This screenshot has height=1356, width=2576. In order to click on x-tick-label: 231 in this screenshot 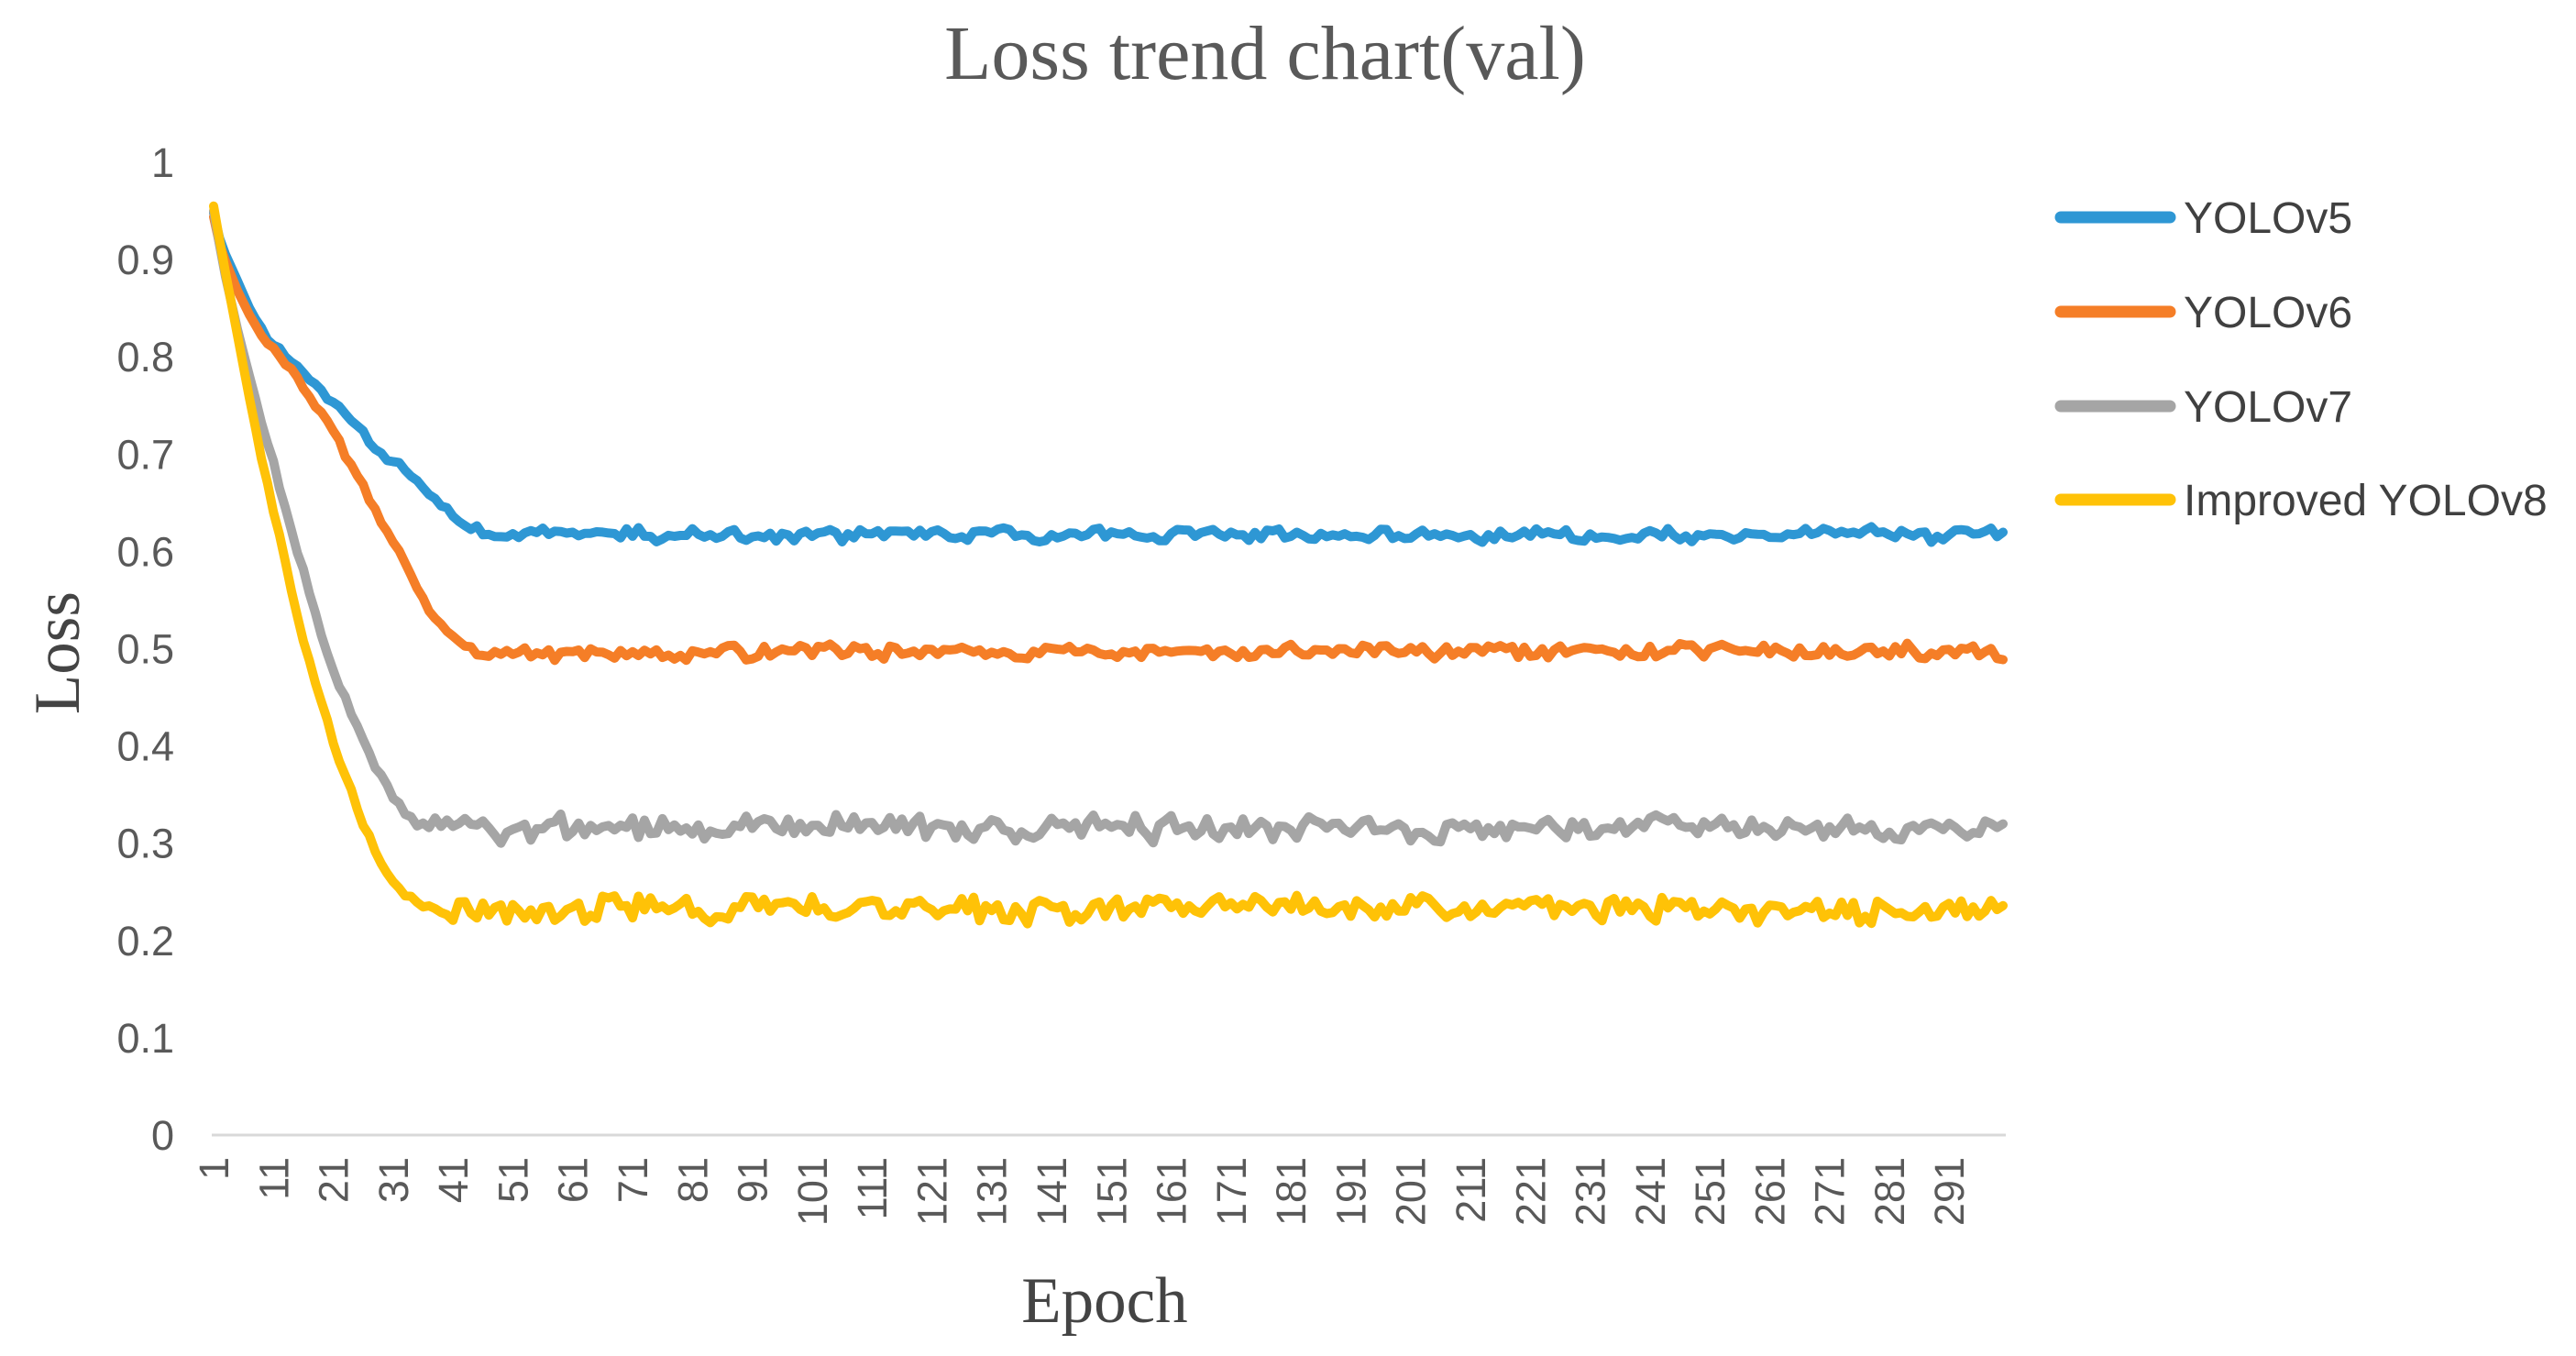, I will do `click(1591, 1191)`.